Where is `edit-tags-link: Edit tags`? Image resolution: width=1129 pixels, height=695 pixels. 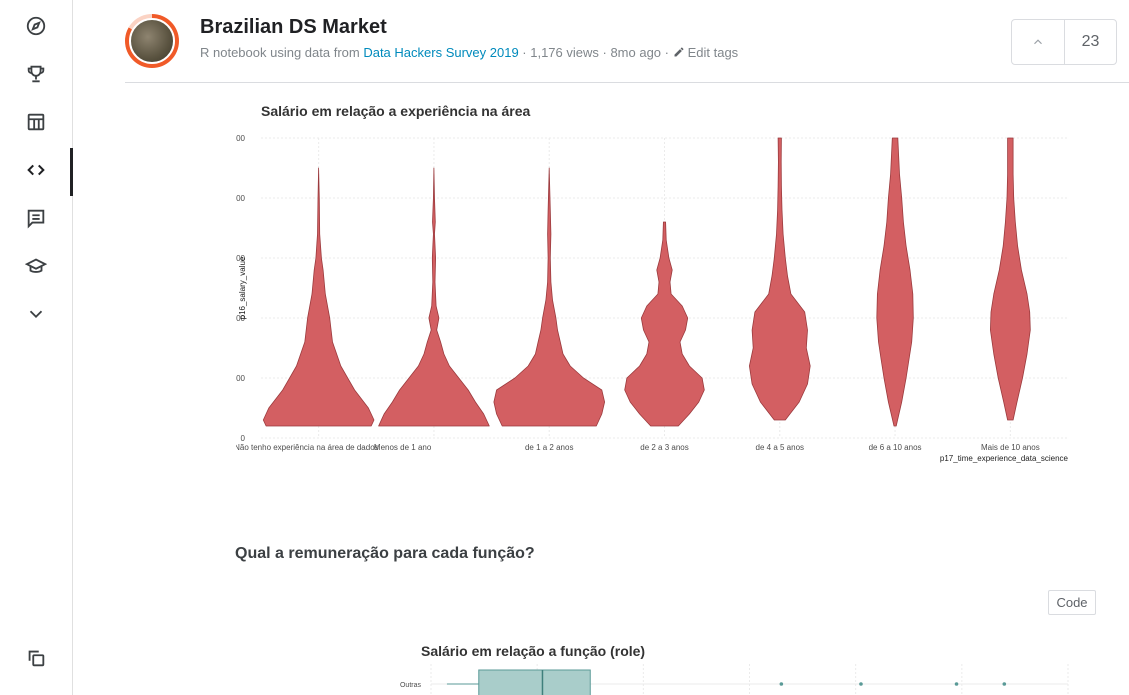
edit-tags-link: Edit tags is located at coordinates (706, 52).